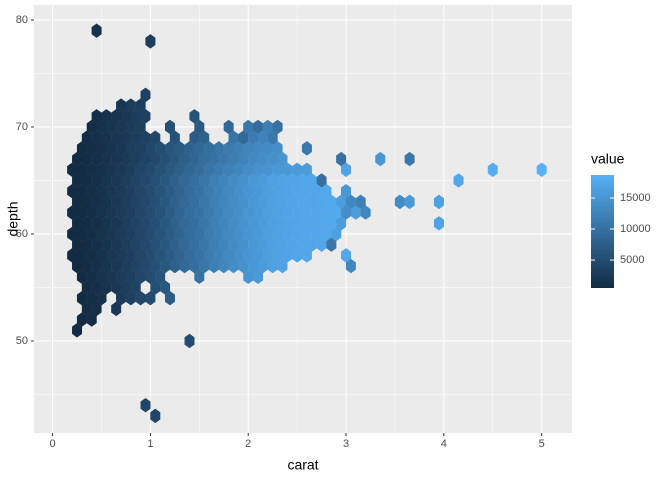  What do you see at coordinates (150, 444) in the screenshot?
I see `x-tick-label: 1` at bounding box center [150, 444].